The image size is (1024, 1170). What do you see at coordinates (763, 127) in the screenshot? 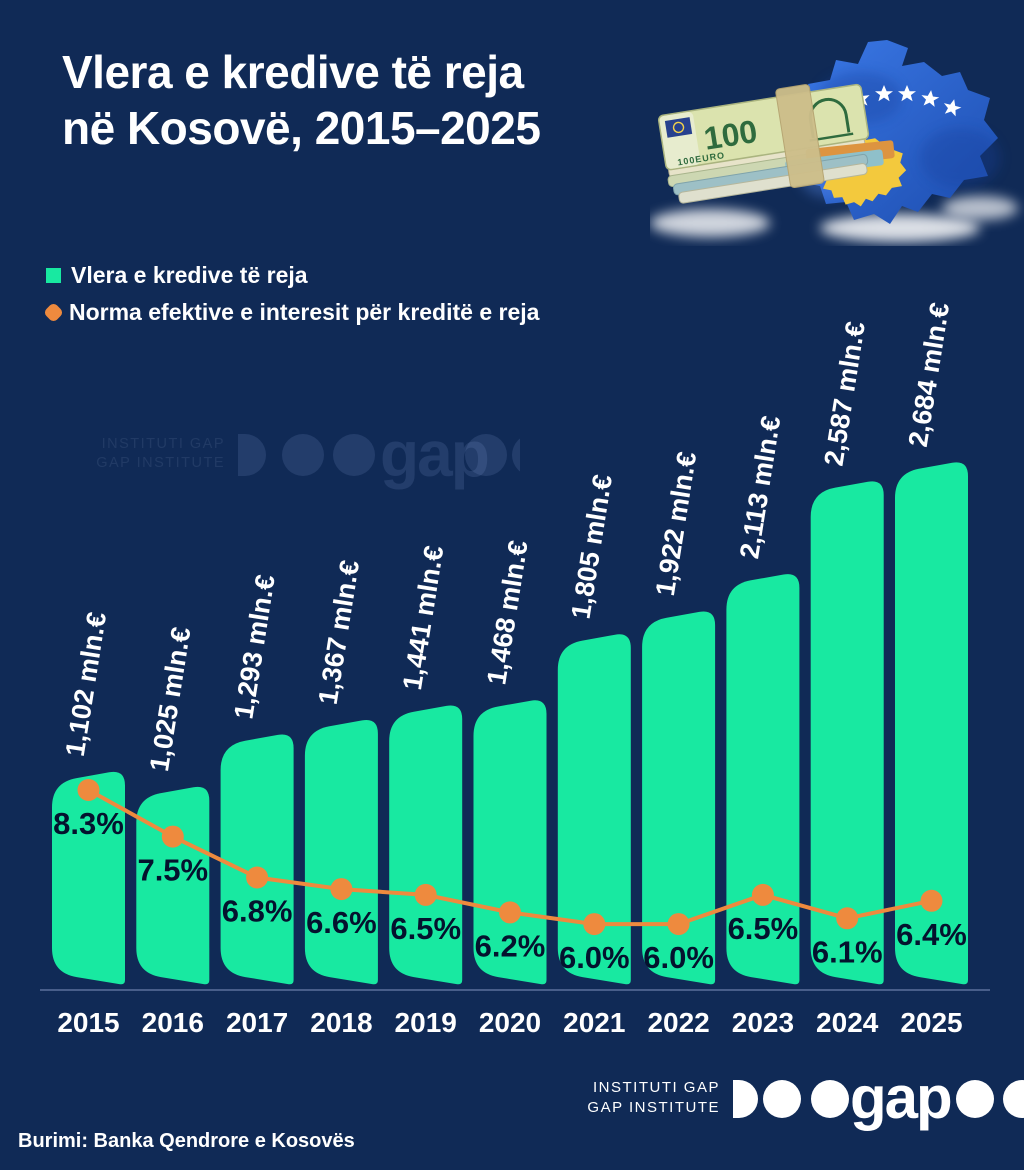
I see `euro-banknote: 100 100EURO` at bounding box center [763, 127].